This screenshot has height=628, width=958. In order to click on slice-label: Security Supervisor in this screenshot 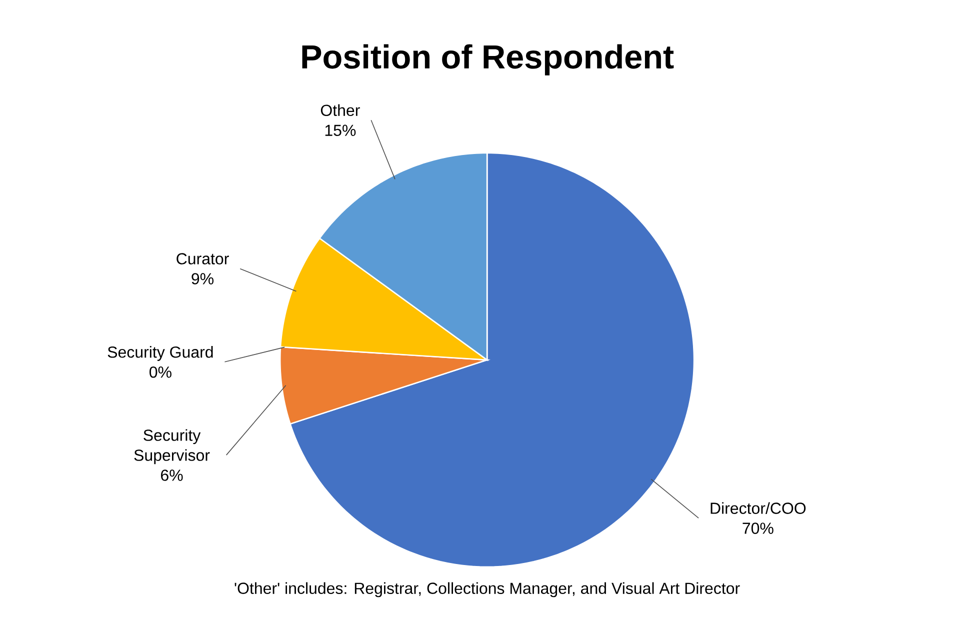, I will do `click(172, 446)`.